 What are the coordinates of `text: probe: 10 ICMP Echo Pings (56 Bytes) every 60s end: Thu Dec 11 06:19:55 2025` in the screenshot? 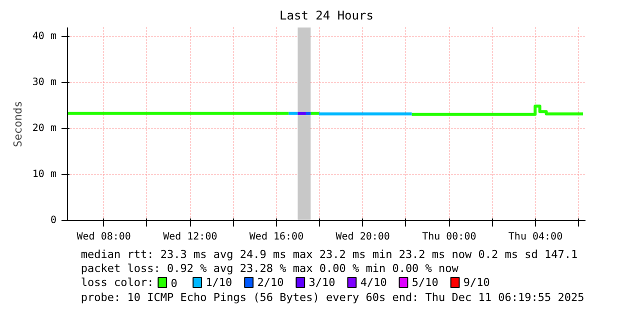 It's located at (332, 297).